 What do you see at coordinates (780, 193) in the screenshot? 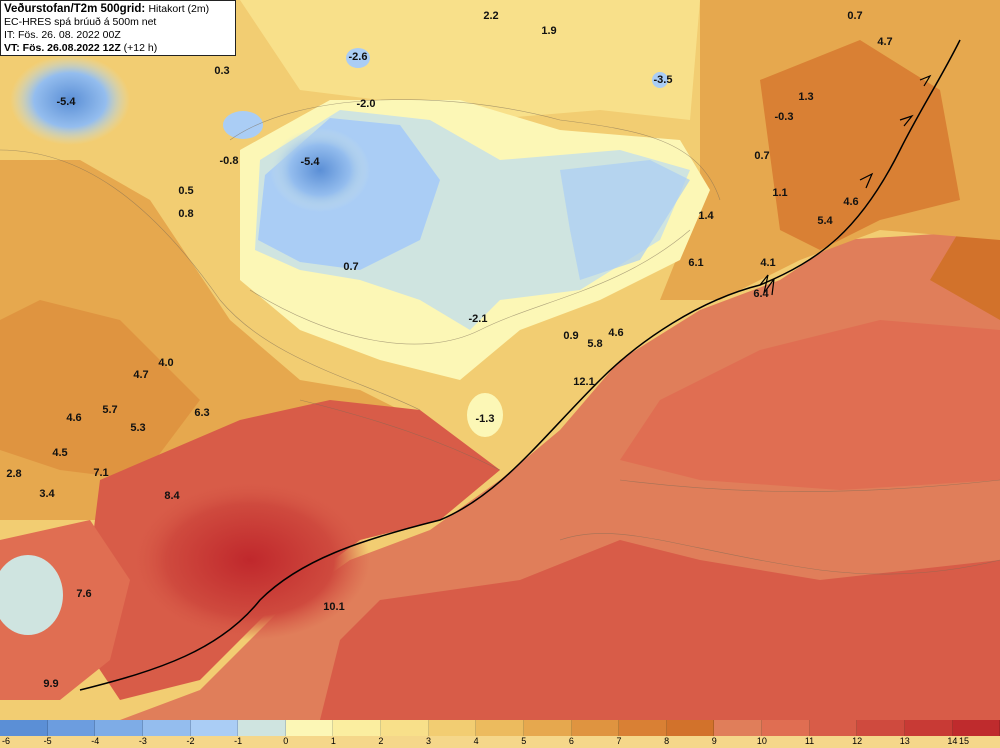
I see `temperature-label: 1.1` at bounding box center [780, 193].